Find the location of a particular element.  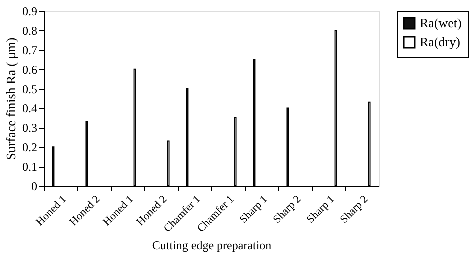

legend-label: Ra(dry) is located at coordinates (440, 42).